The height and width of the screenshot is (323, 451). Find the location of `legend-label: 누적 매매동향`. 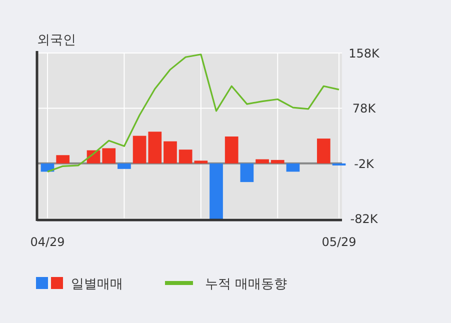

legend-label: 누적 매매동향 is located at coordinates (246, 284).